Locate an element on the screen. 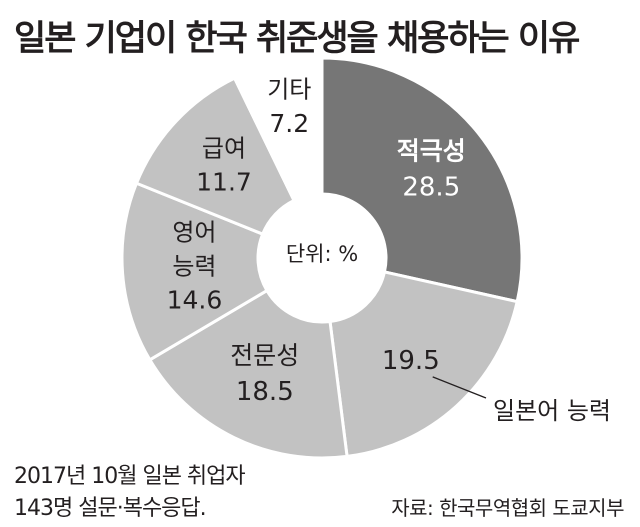 The height and width of the screenshot is (527, 640). slice-3-name: 전문성 is located at coordinates (264, 355).